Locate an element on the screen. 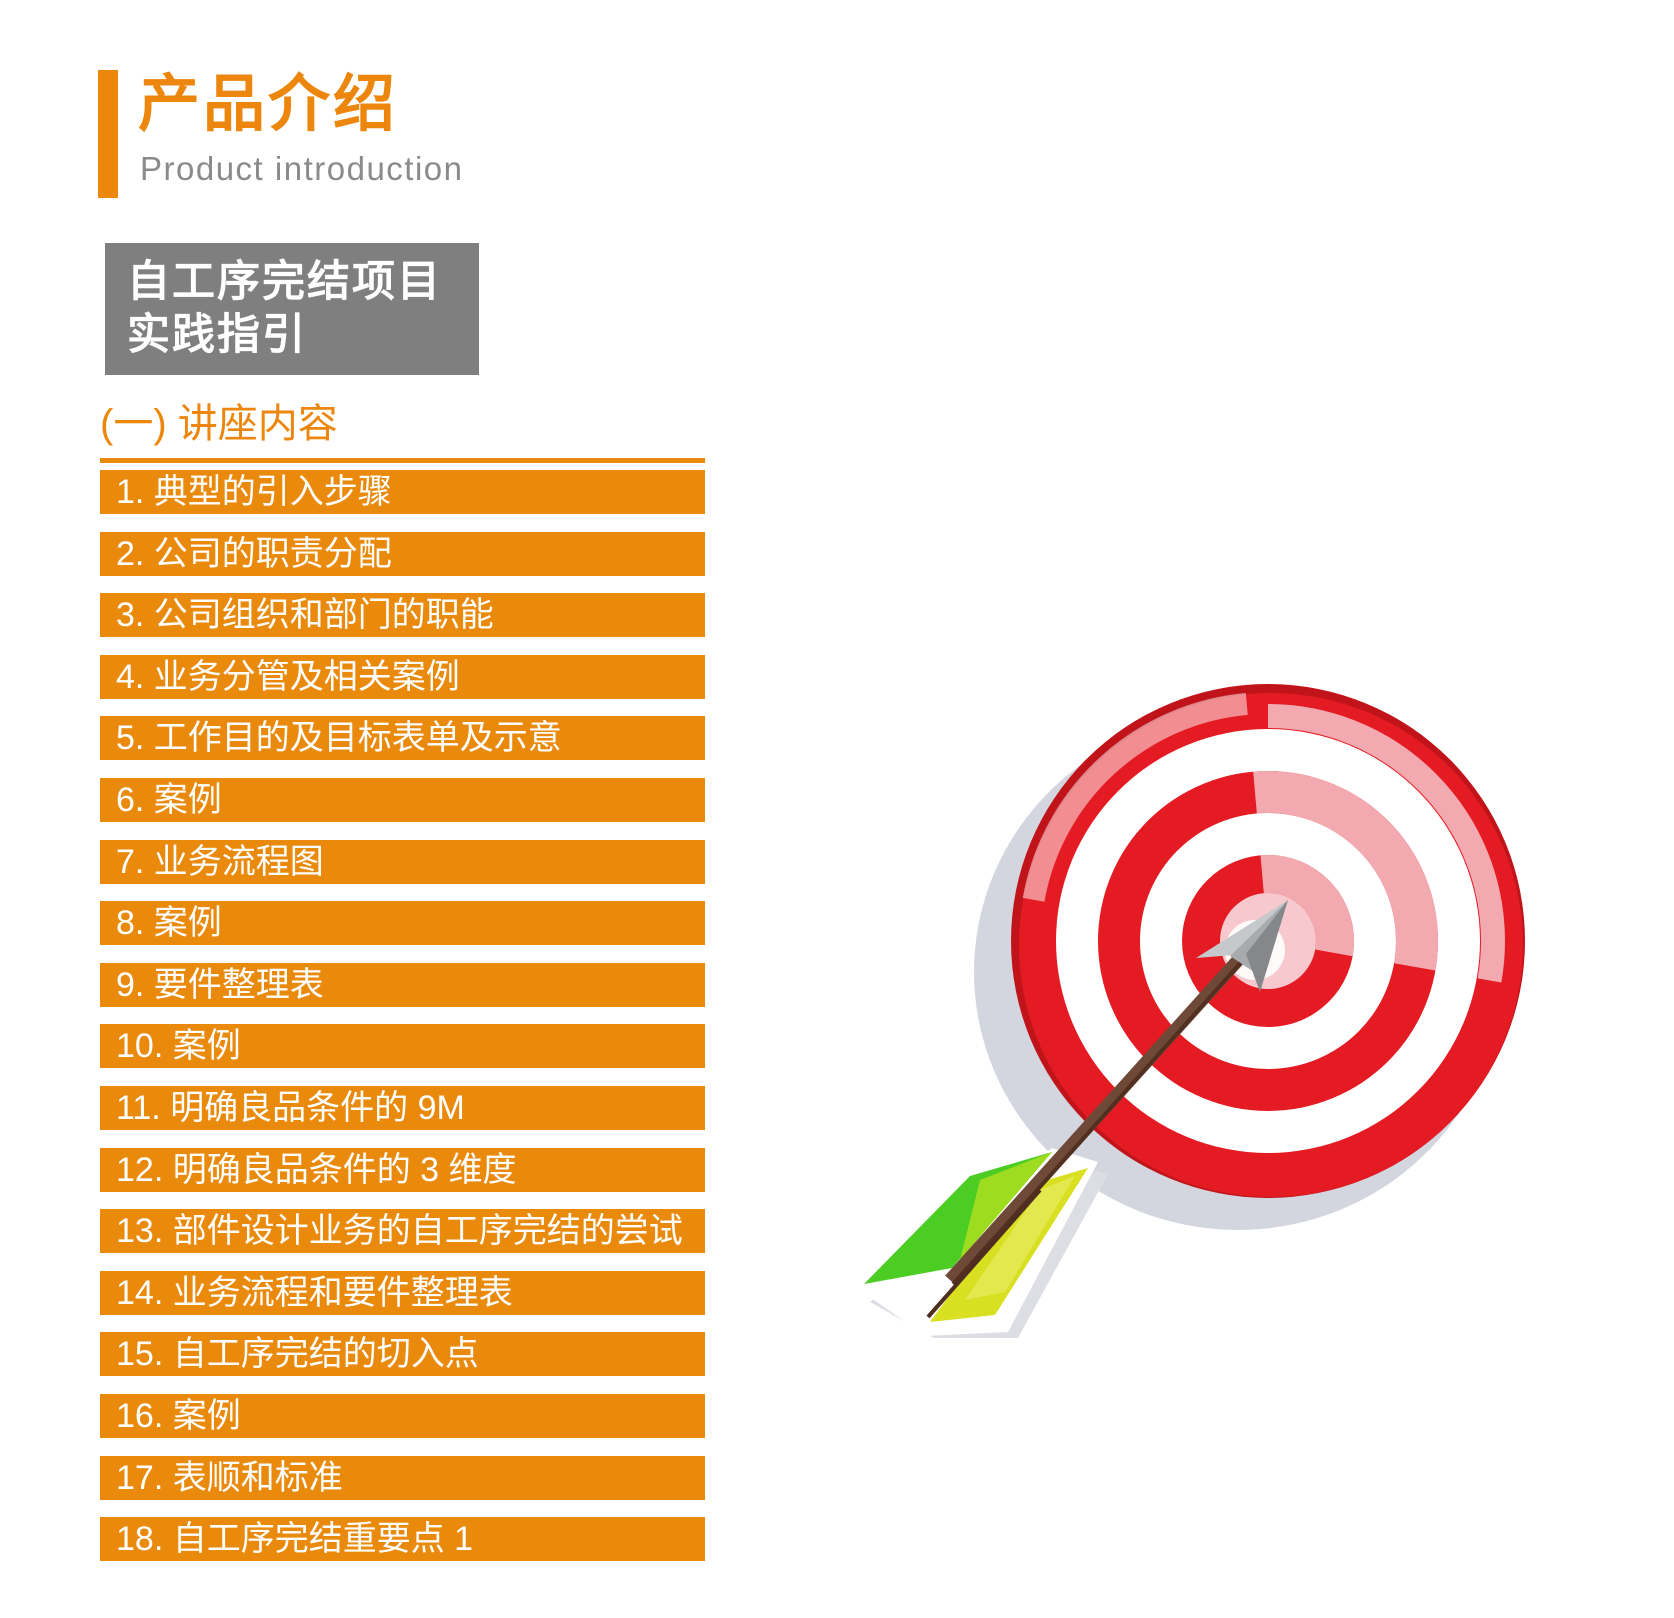 The image size is (1674, 1618). list-item: 3. 公司组织和部门的职能 is located at coordinates (402, 615).